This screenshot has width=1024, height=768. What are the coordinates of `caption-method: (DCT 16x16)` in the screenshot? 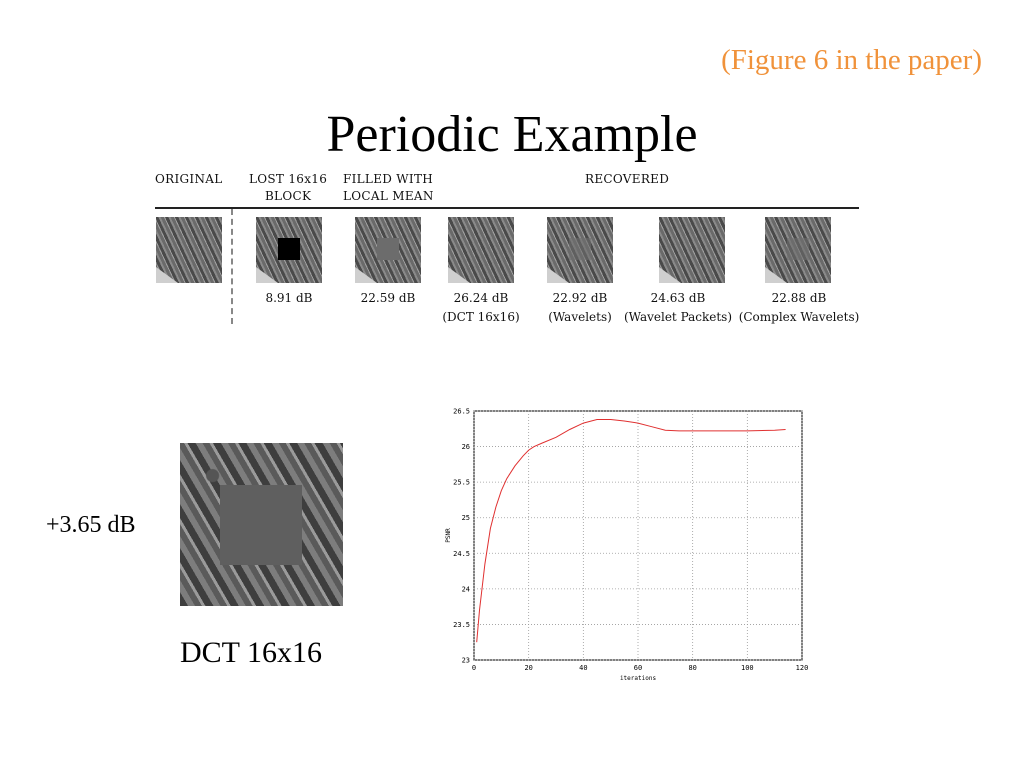 It's located at (481, 317).